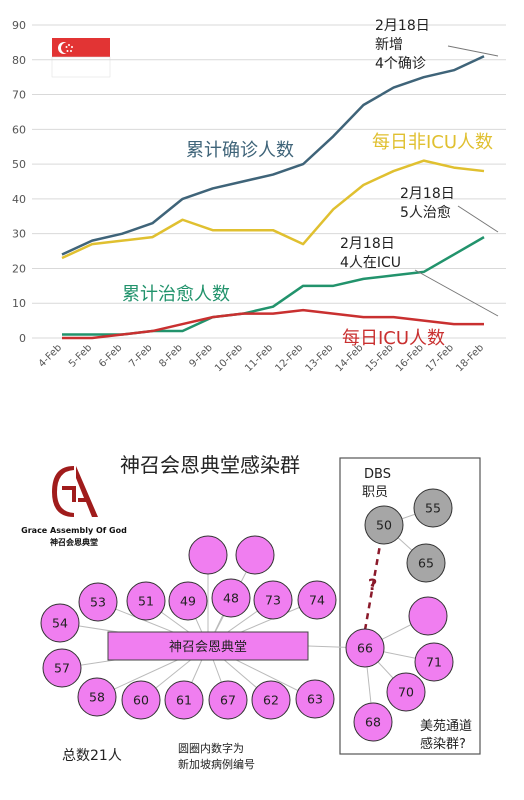 This screenshot has width=524, height=800. I want to click on case-number: 63, so click(315, 699).